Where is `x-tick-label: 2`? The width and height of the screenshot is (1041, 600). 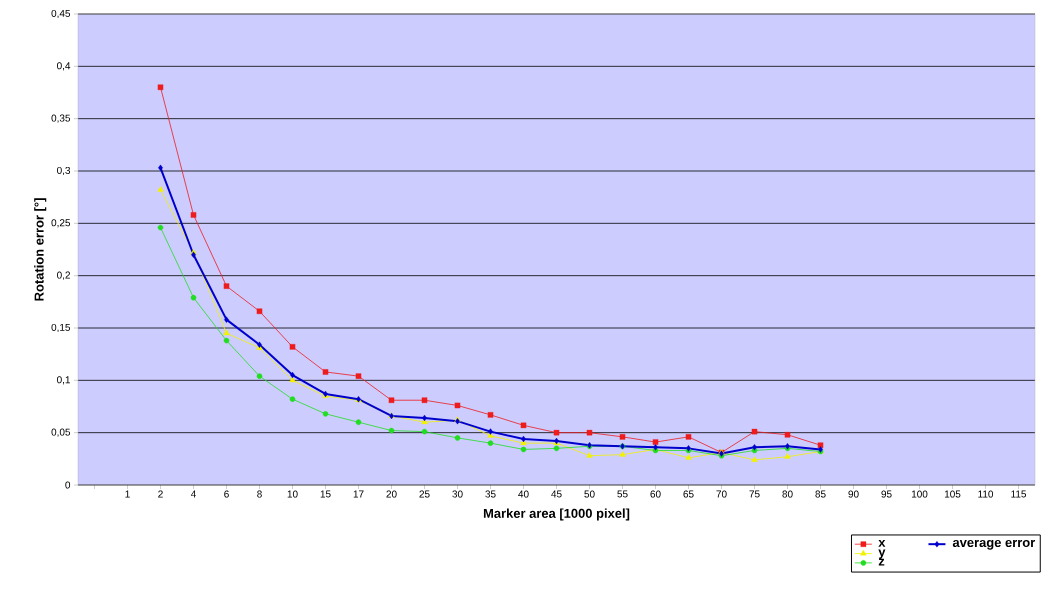
x-tick-label: 2 is located at coordinates (160, 494).